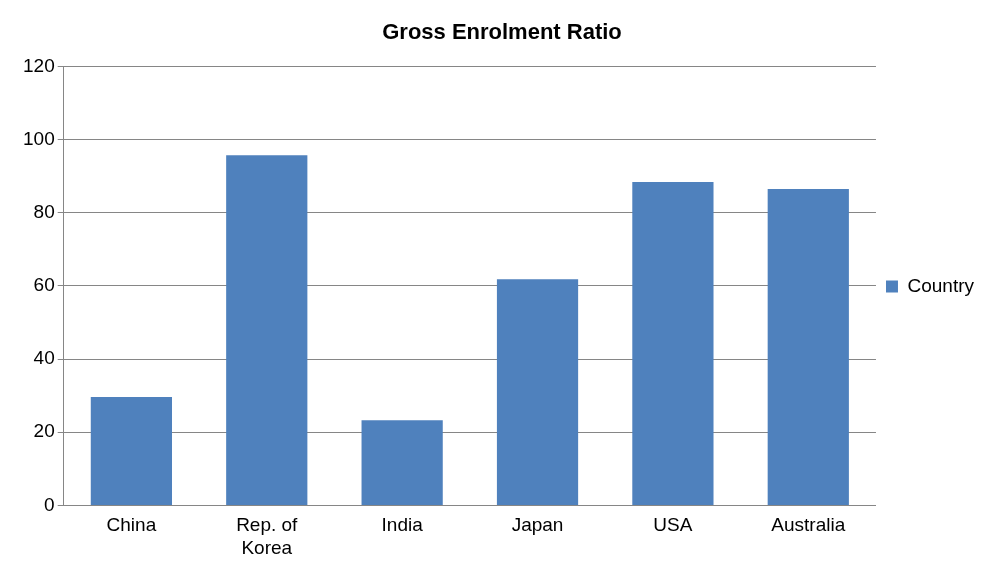  What do you see at coordinates (267, 536) in the screenshot?
I see `x-tick-label: Rep. of Korea` at bounding box center [267, 536].